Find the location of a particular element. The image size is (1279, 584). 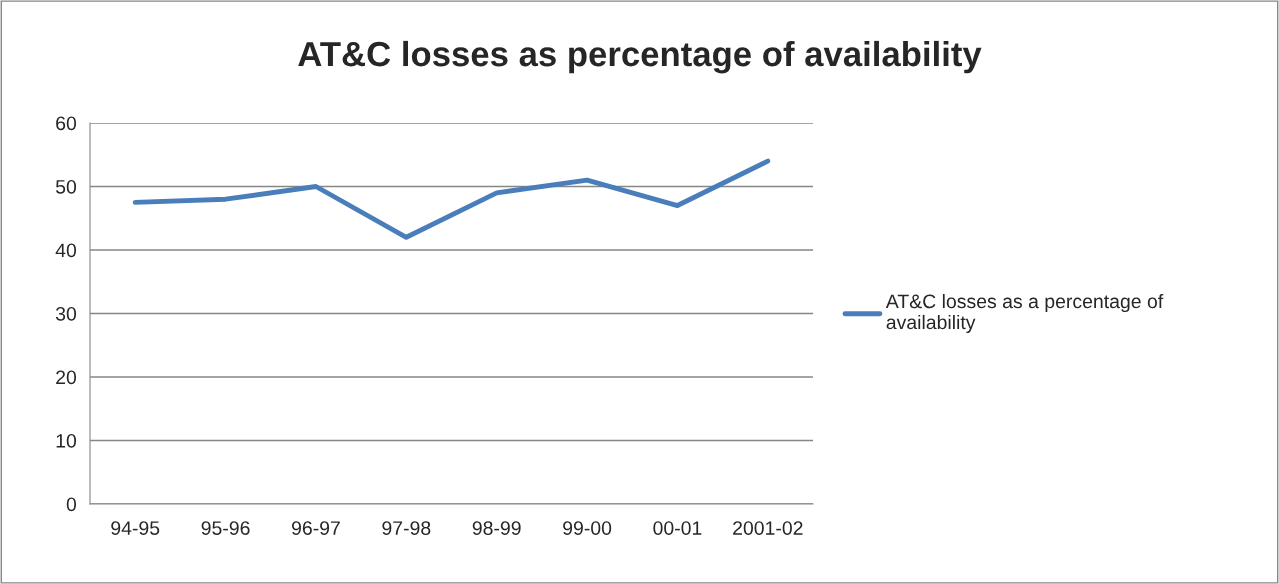

x-tick-label: 94-95 is located at coordinates (135, 528).